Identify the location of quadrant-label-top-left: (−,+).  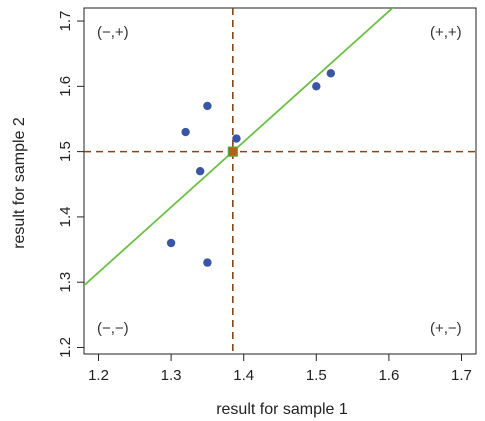
(113, 32).